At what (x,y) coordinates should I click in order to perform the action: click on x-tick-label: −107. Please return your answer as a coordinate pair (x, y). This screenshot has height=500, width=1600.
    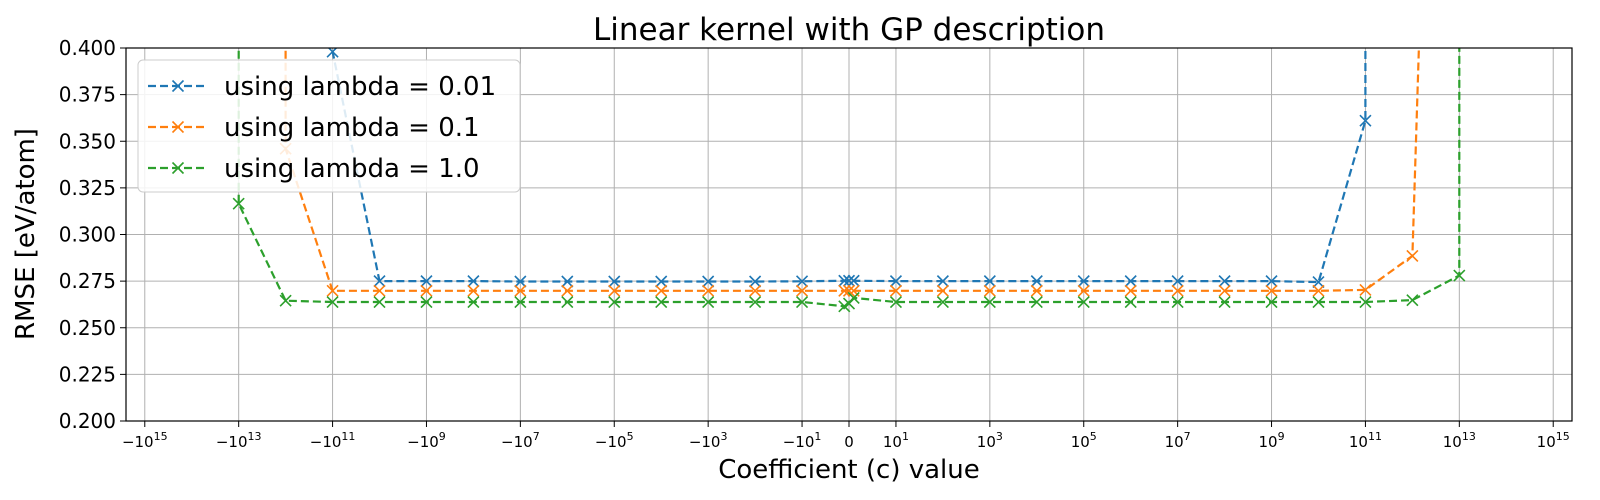
    Looking at the image, I should click on (520, 440).